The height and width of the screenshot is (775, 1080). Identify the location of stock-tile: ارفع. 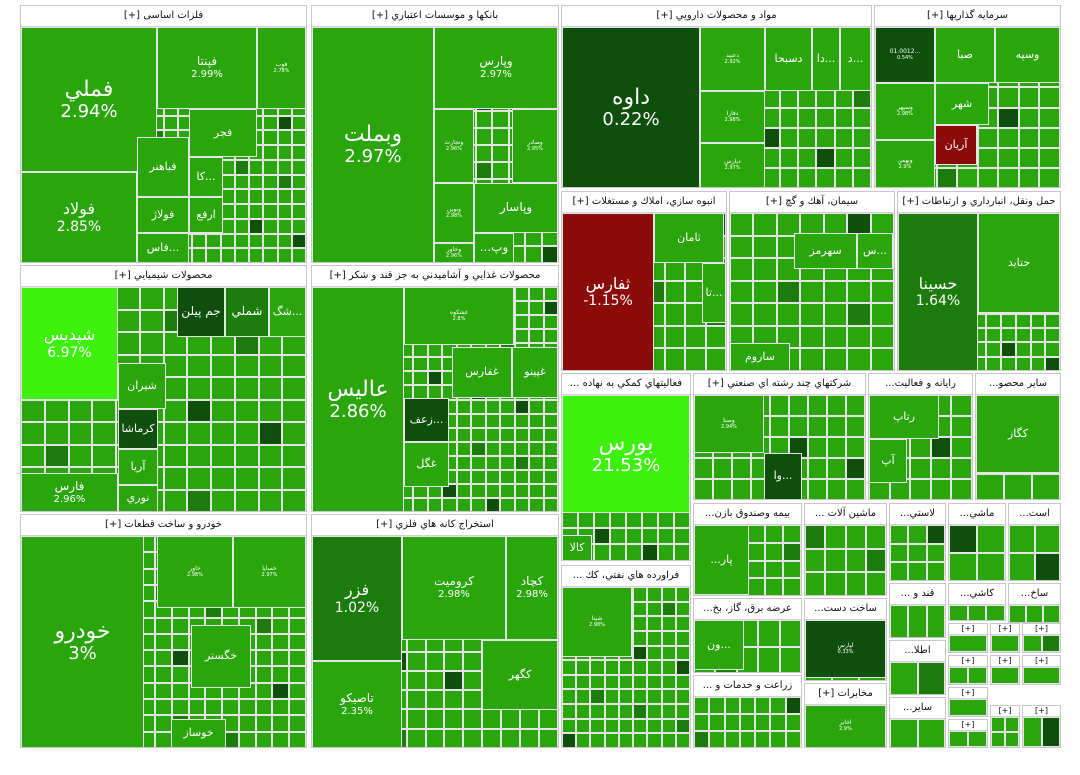
(206, 215).